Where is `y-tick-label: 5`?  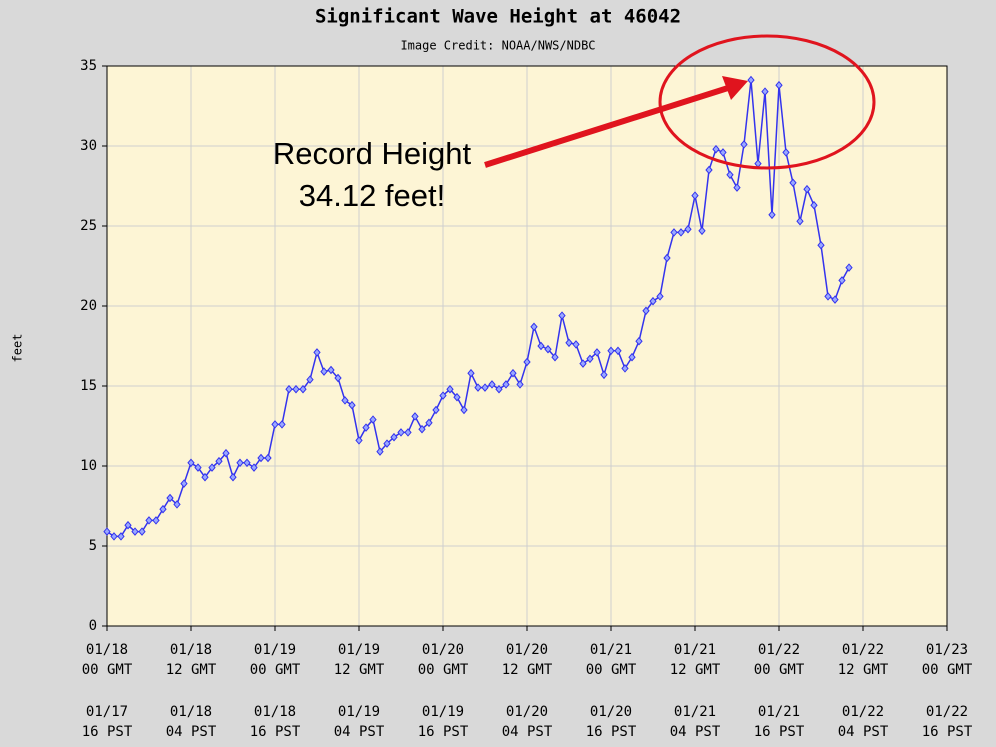 y-tick-label: 5 is located at coordinates (93, 546).